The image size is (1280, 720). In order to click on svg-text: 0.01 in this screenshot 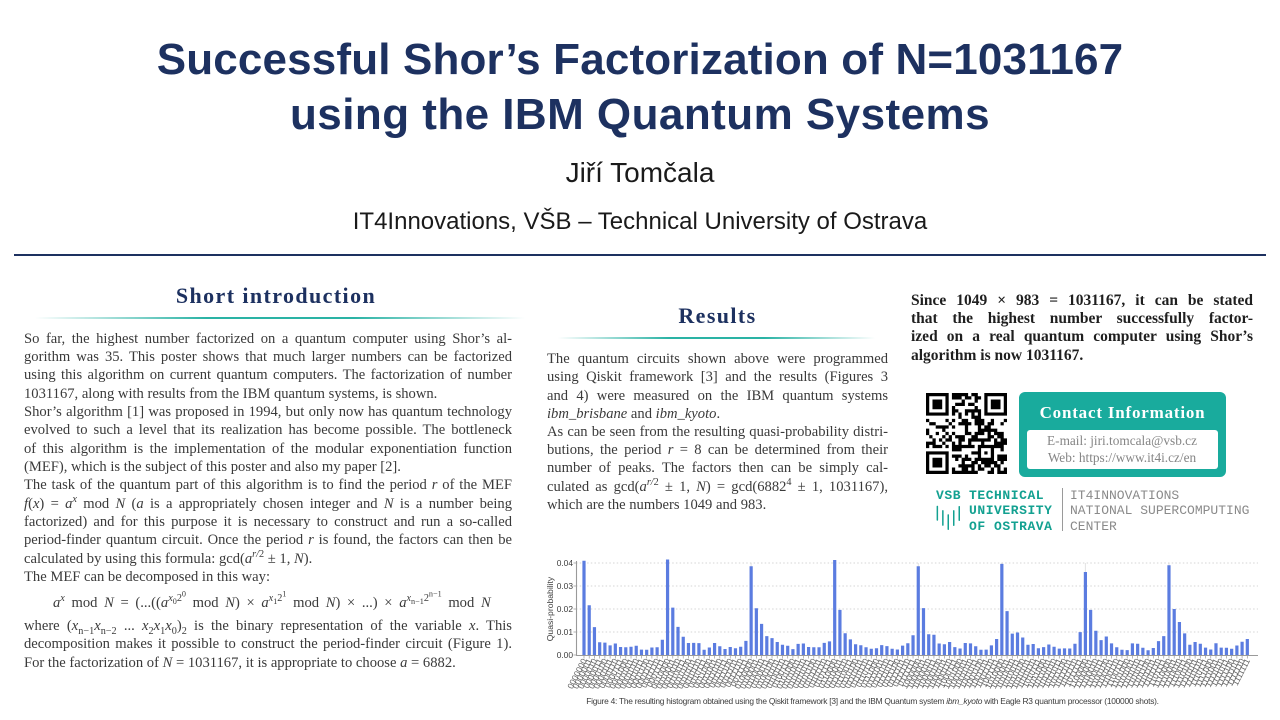, I will do `click(565, 632)`.